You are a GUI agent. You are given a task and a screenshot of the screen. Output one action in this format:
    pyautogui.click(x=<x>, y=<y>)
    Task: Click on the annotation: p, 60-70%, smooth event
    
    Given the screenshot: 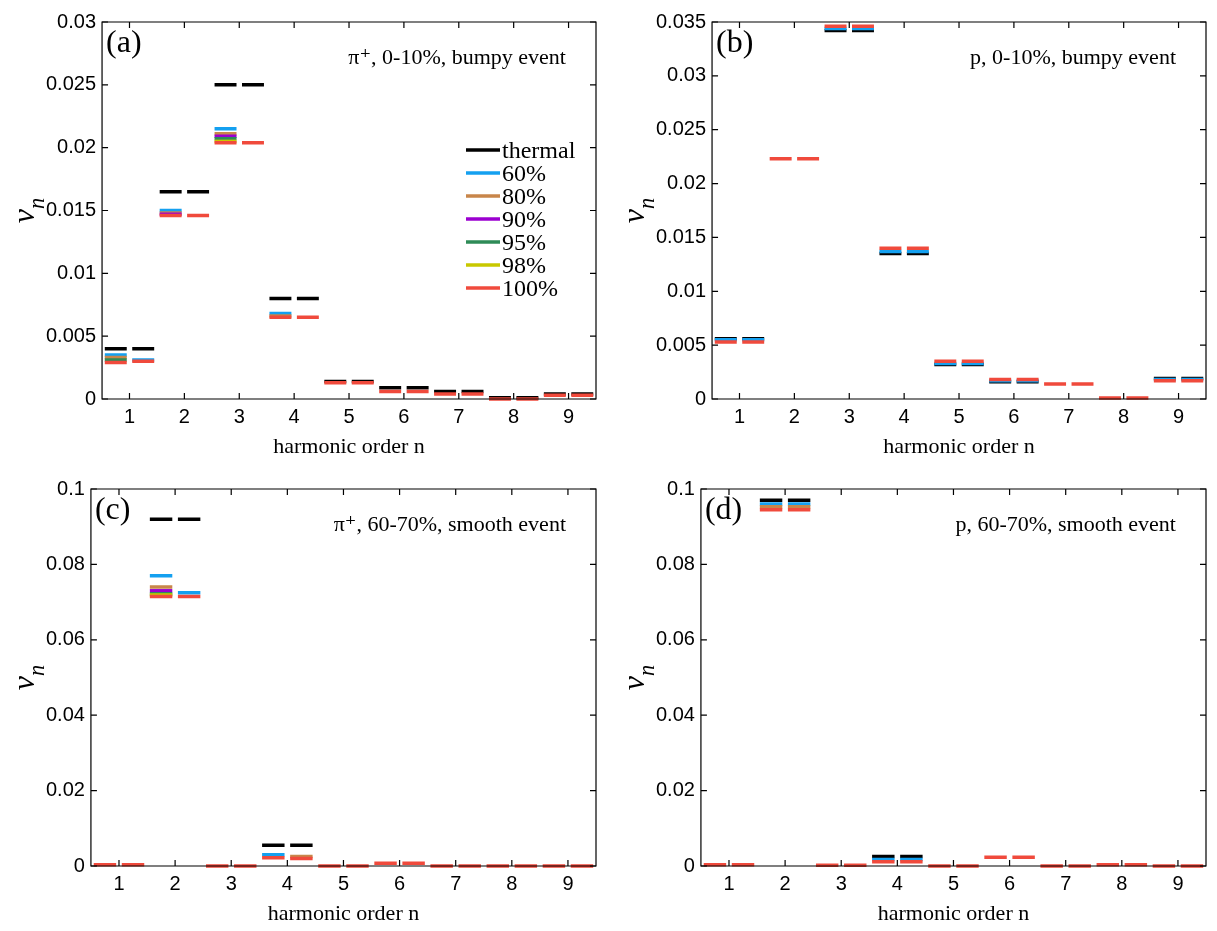 What is the action you would take?
    pyautogui.click(x=1065, y=523)
    